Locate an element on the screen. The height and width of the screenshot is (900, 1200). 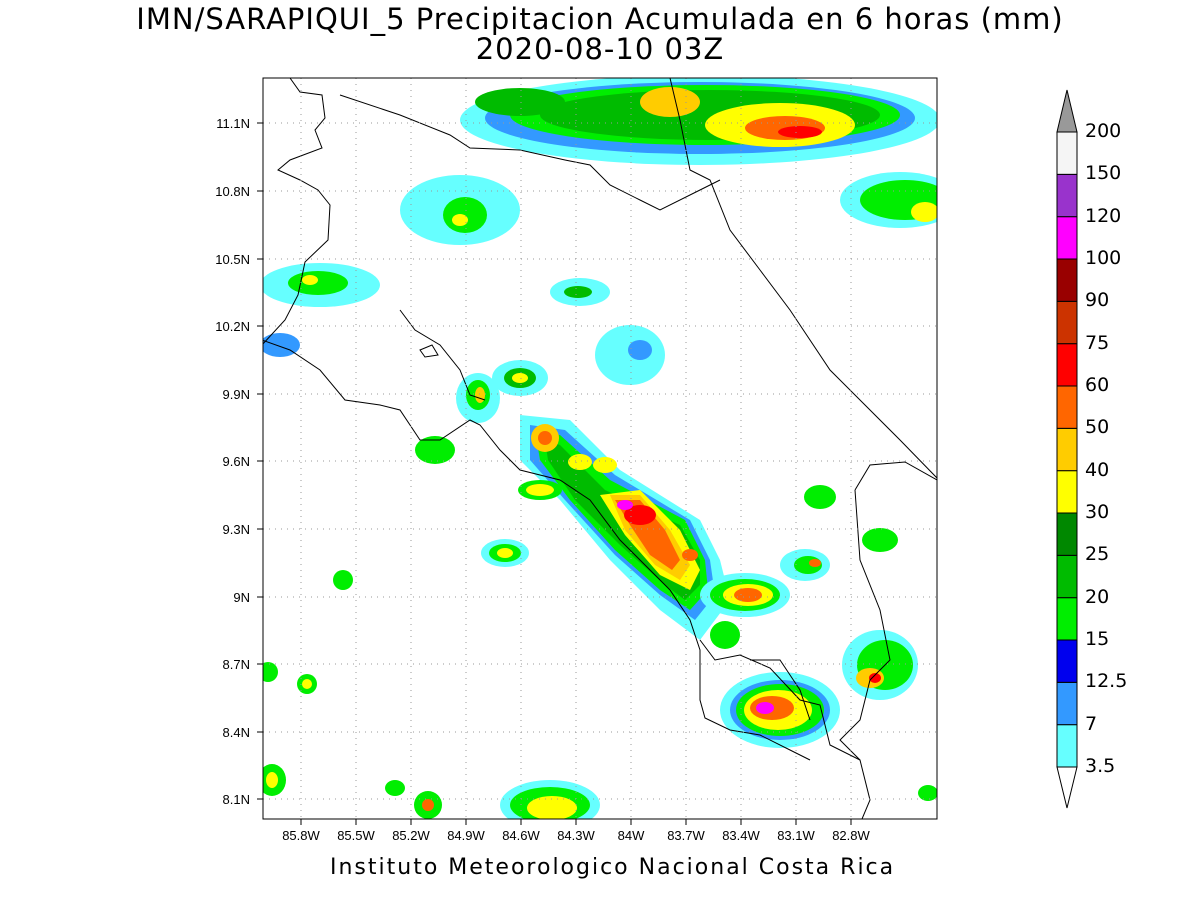
lon-label: 85.5W is located at coordinates (356, 835).